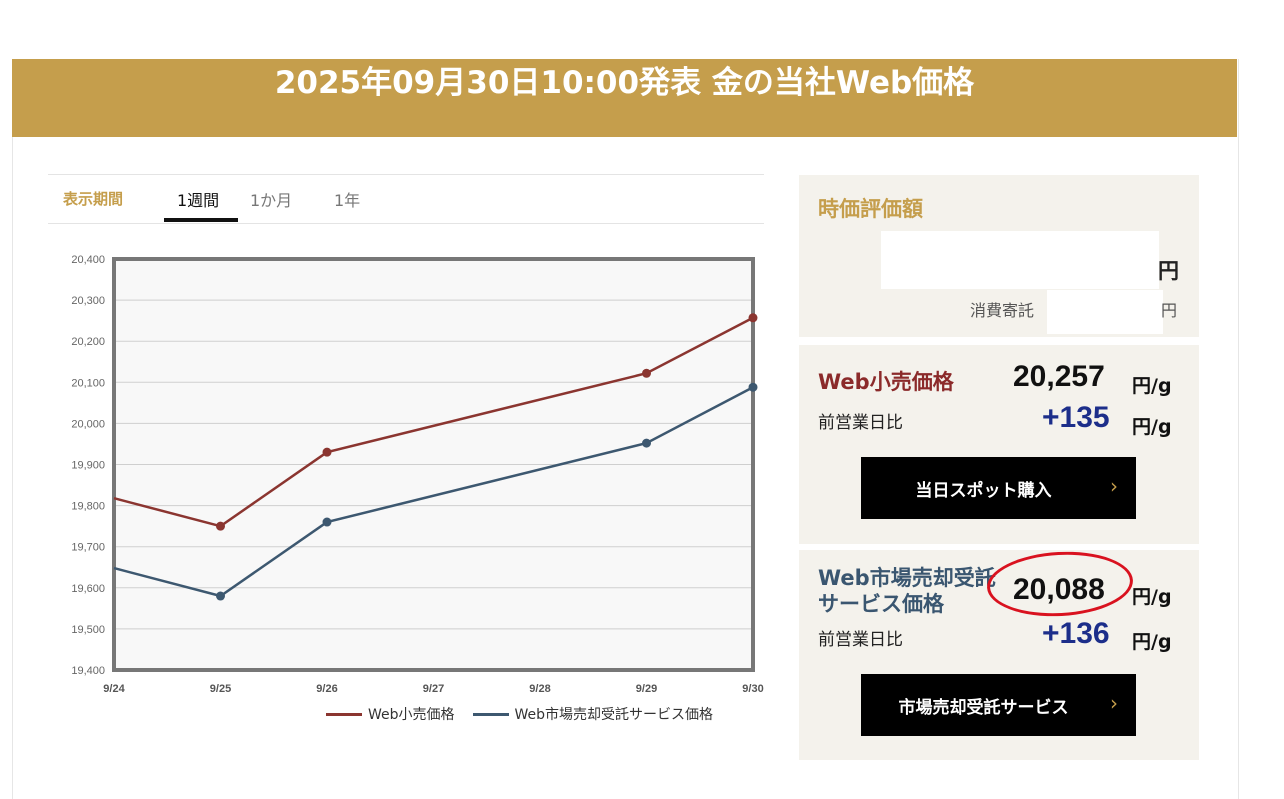 This screenshot has width=1284, height=799. I want to click on x-tick-label: 9/29, so click(646, 689).